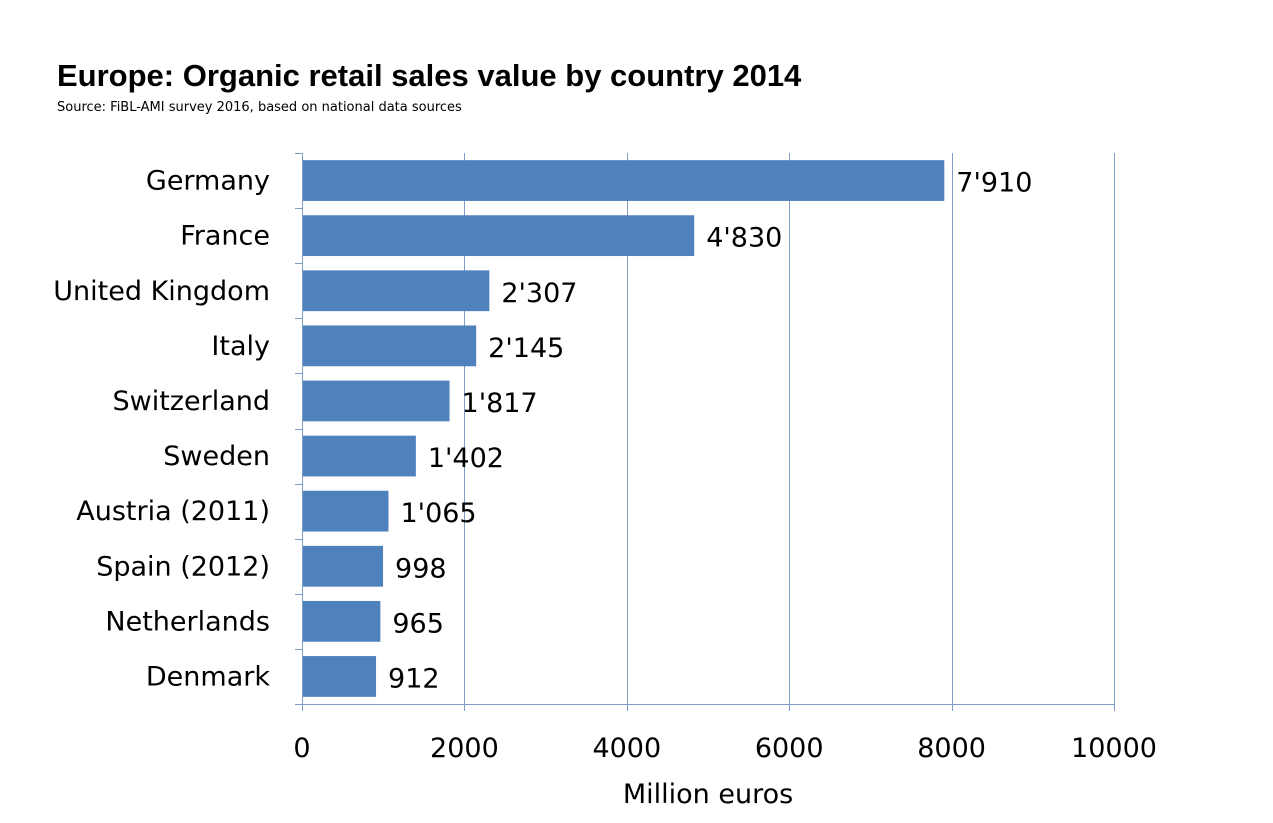  Describe the element at coordinates (216, 456) in the screenshot. I see `category-label: Sweden` at that location.